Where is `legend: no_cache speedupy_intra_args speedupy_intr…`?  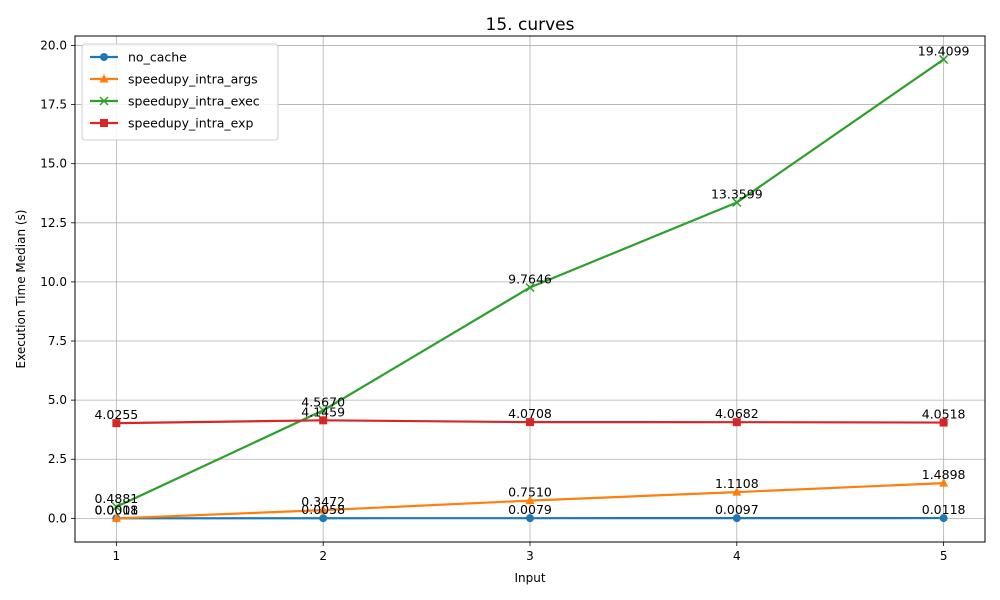 legend: no_cache speedupy_intra_args speedupy_intr… is located at coordinates (180, 92).